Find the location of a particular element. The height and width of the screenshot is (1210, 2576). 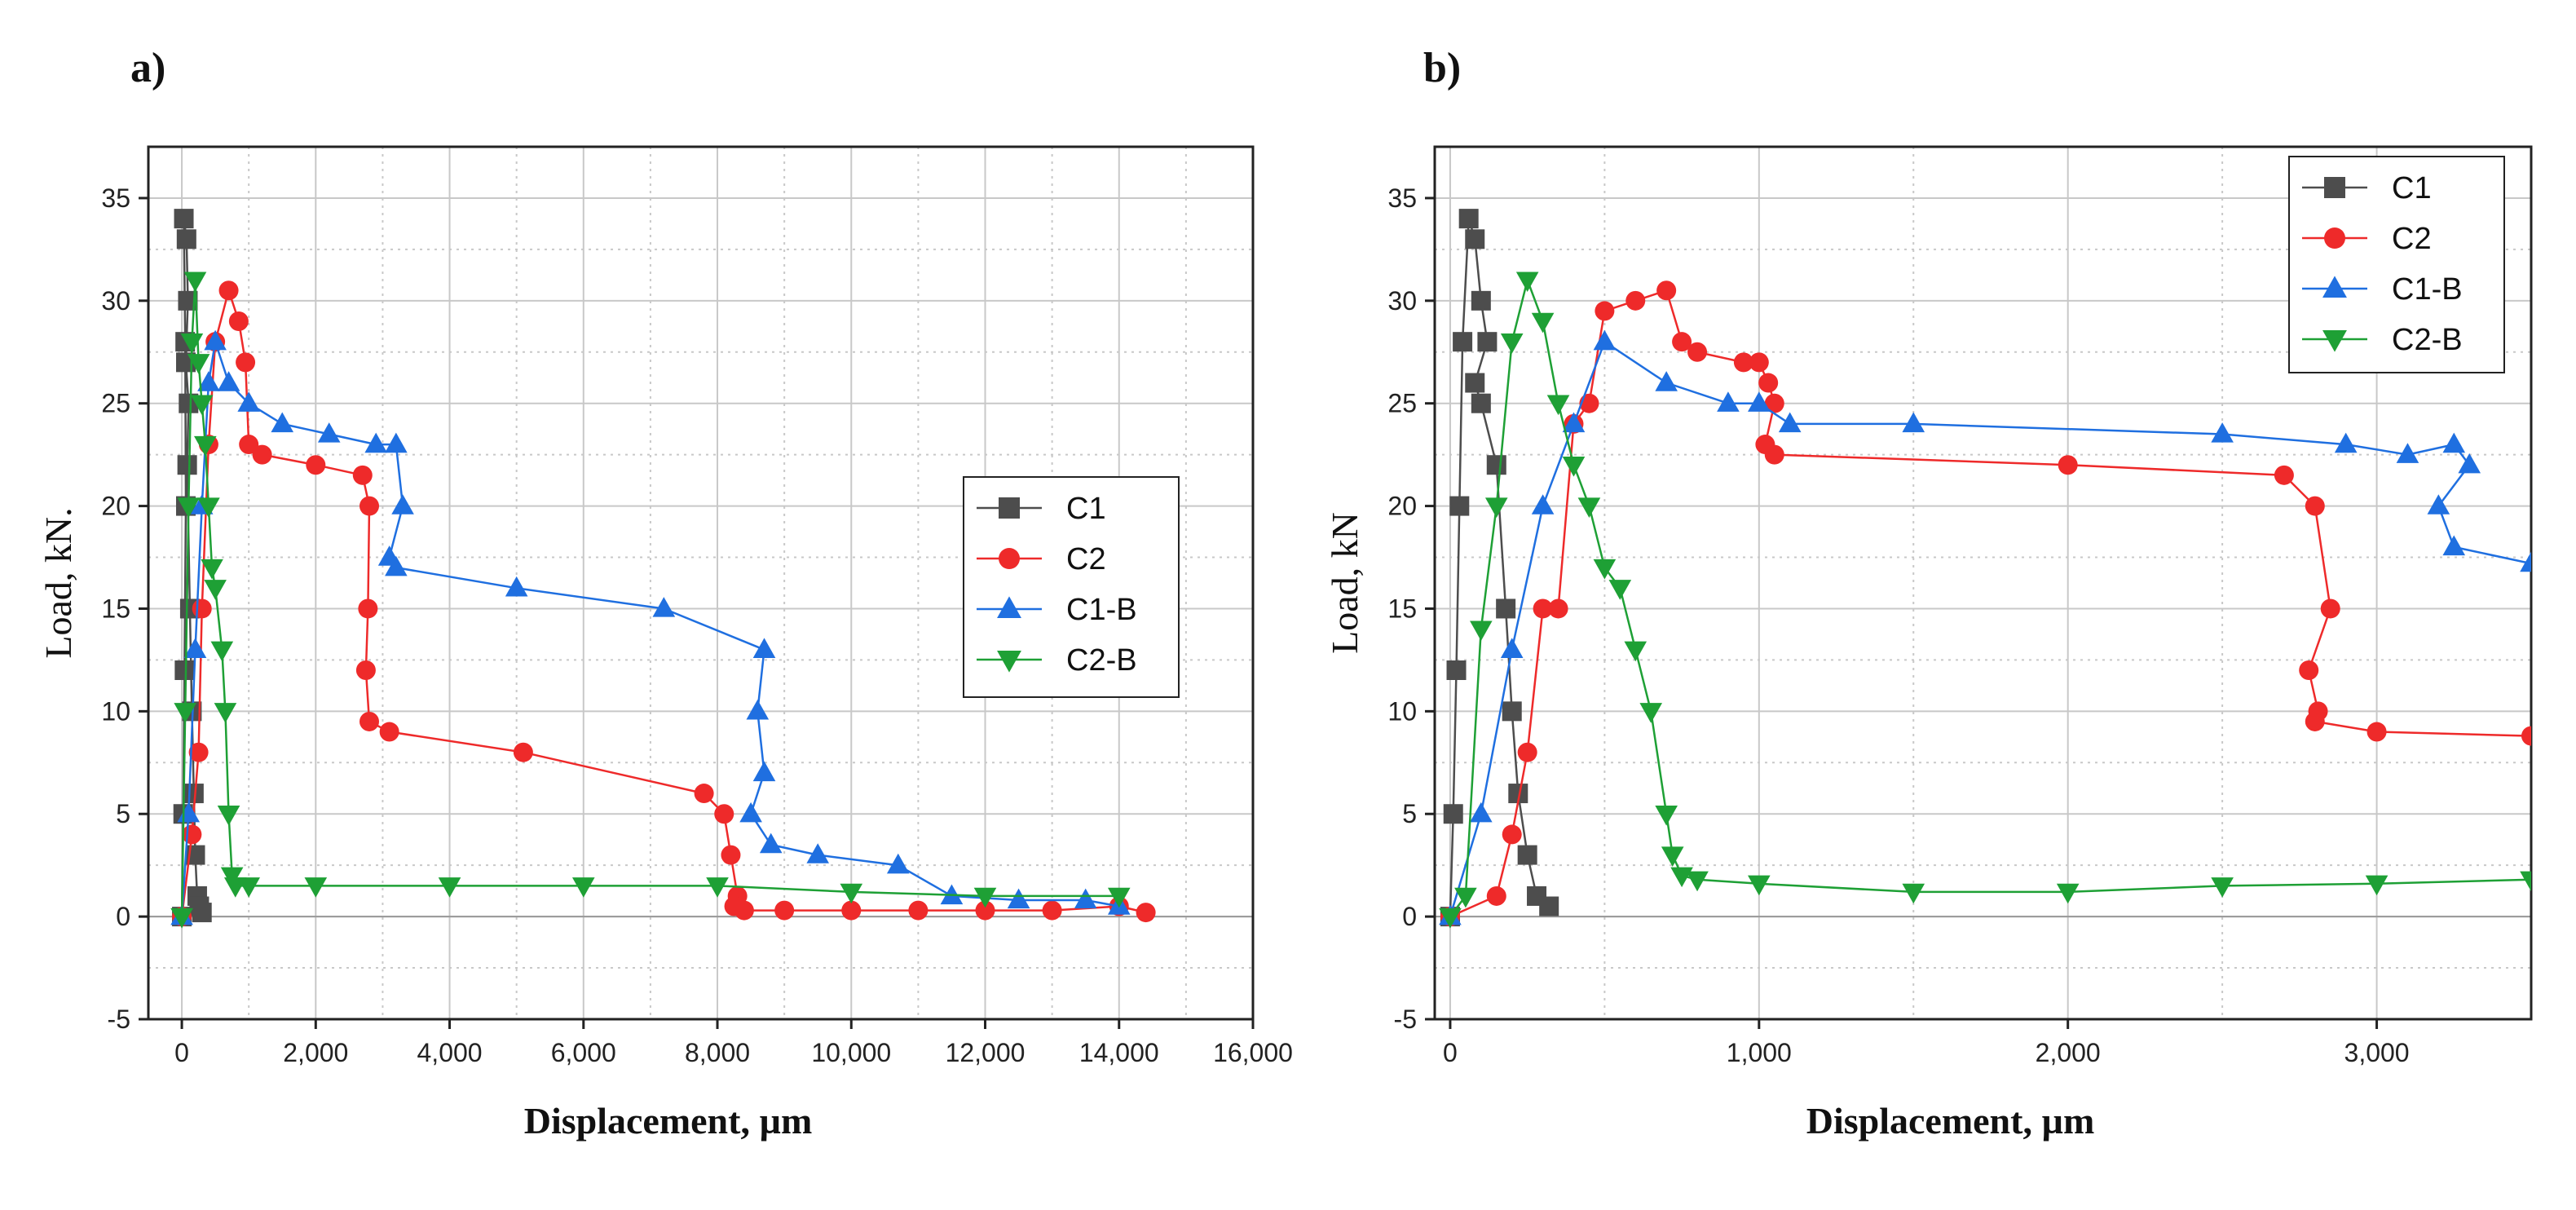

series-line-c1 is located at coordinates (1499, 567).